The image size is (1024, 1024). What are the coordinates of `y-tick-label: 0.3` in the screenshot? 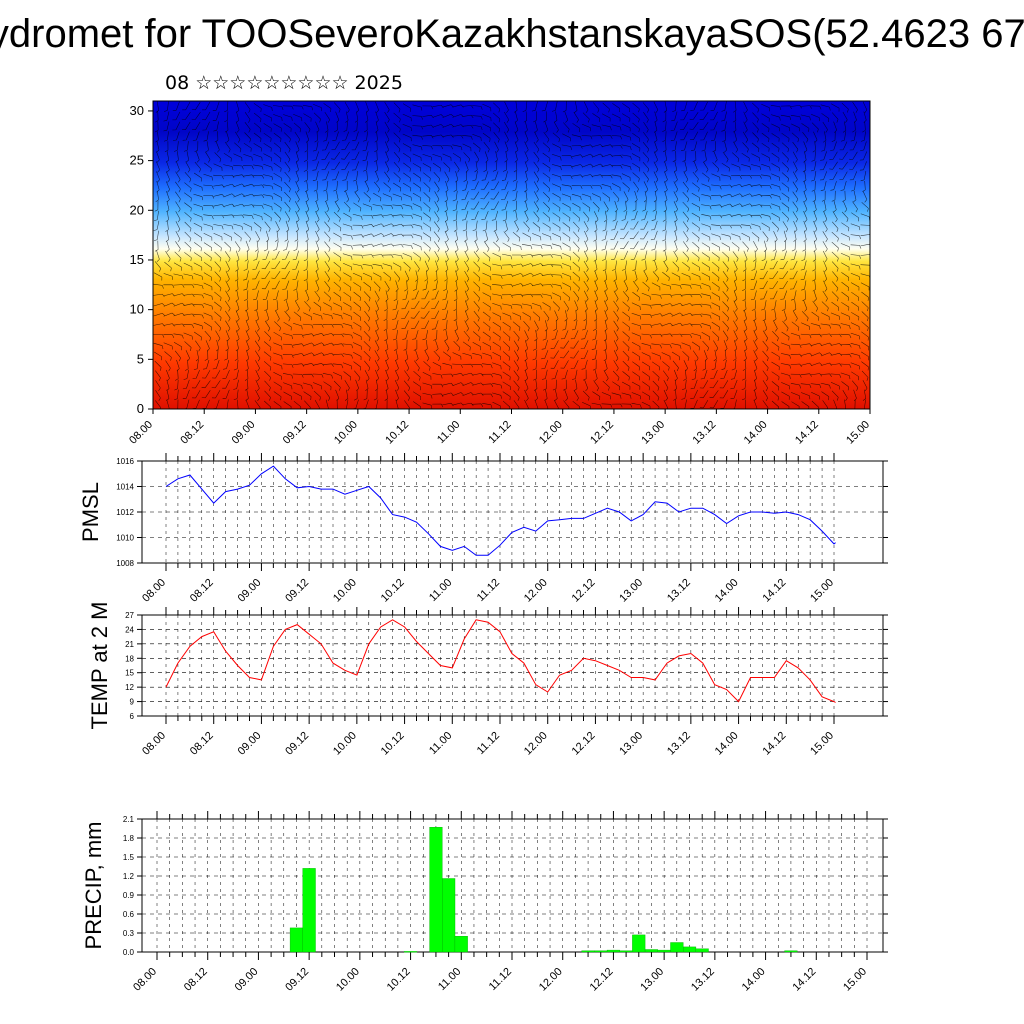 It's located at (129, 933).